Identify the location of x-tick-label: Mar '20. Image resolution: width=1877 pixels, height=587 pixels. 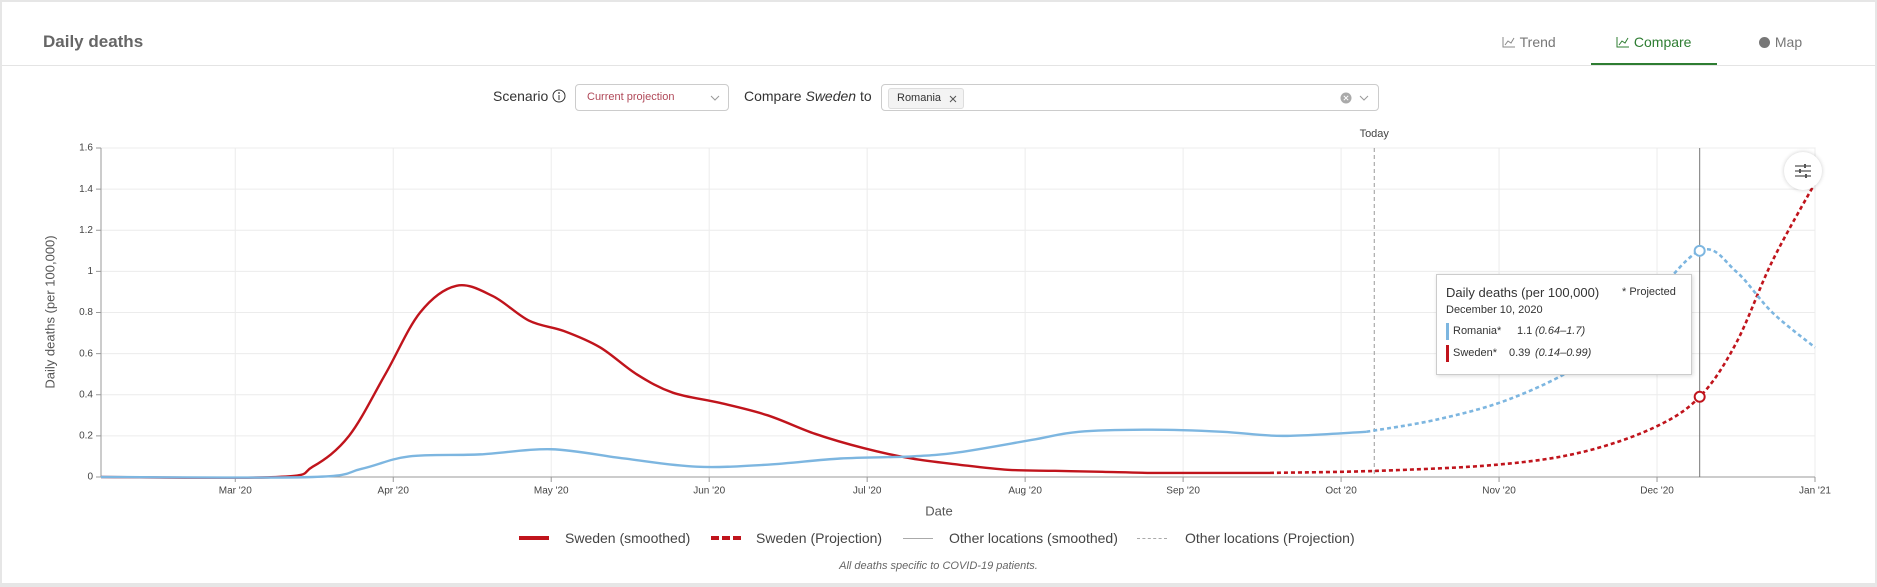
(235, 491).